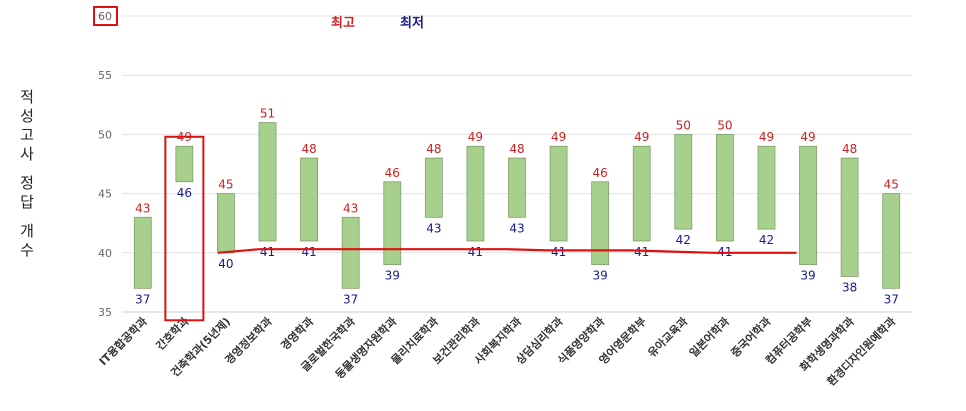 This screenshot has width=966, height=411. Describe the element at coordinates (123, 341) in the screenshot. I see `x-tick-label: IT융합공학과` at that location.